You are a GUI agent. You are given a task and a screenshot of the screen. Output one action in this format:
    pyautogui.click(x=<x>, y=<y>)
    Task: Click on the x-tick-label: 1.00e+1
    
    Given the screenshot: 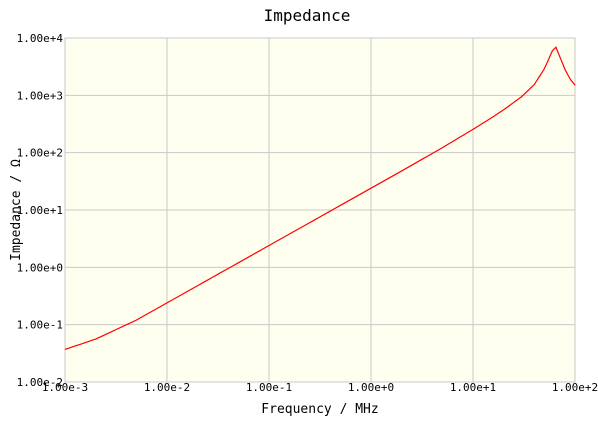 What is the action you would take?
    pyautogui.click(x=473, y=387)
    